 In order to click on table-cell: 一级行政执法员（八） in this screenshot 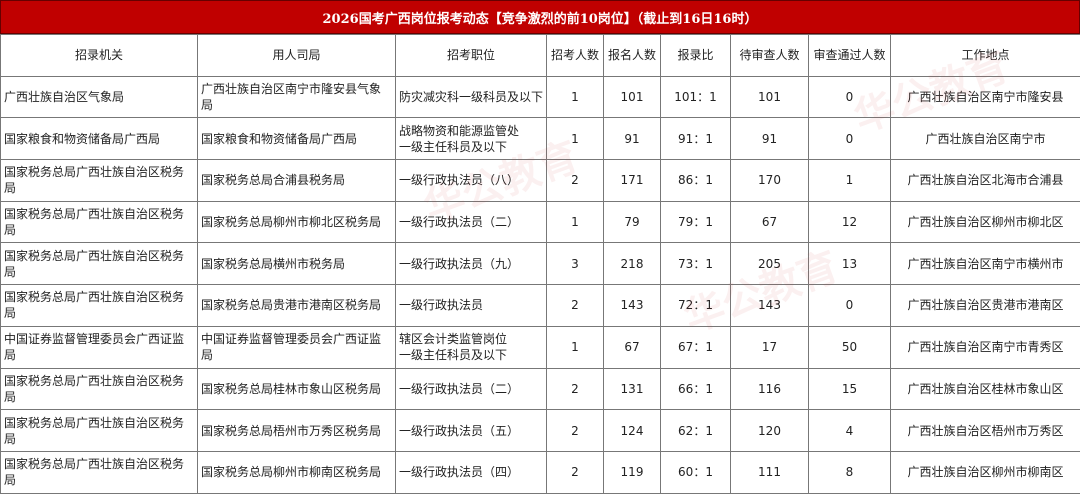, I will do `click(471, 181)`.